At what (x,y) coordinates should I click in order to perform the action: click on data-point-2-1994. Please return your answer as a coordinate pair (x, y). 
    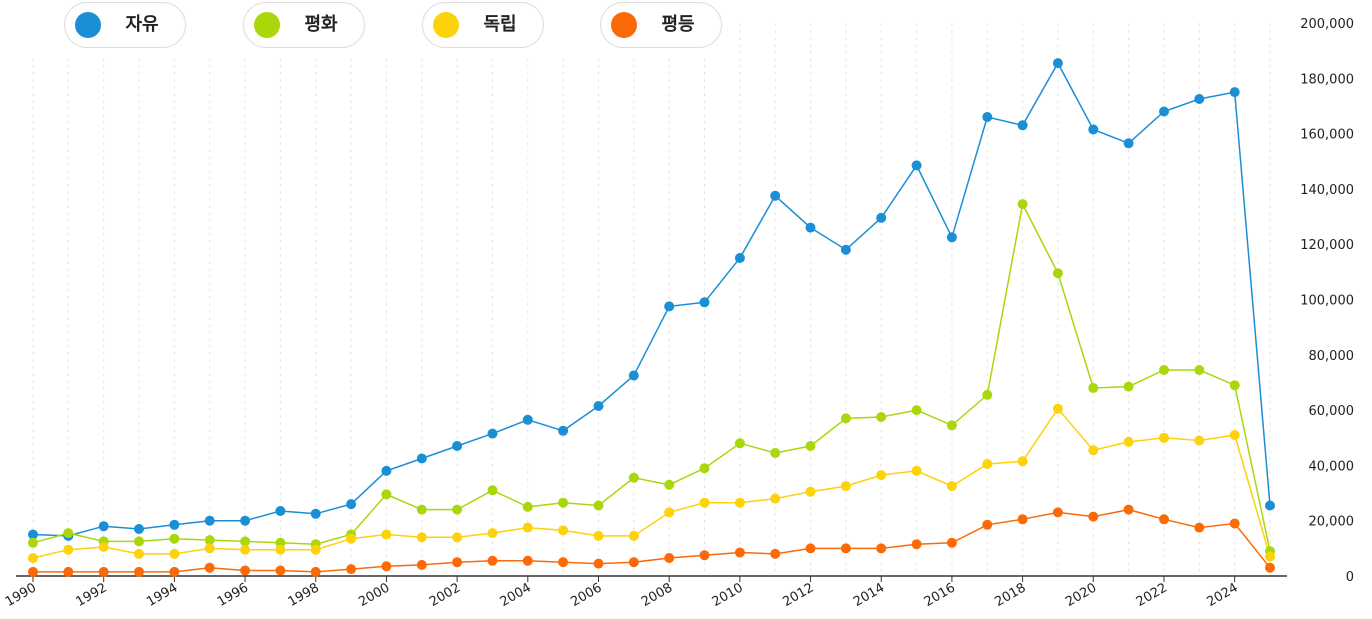
    Looking at the image, I should click on (174, 553).